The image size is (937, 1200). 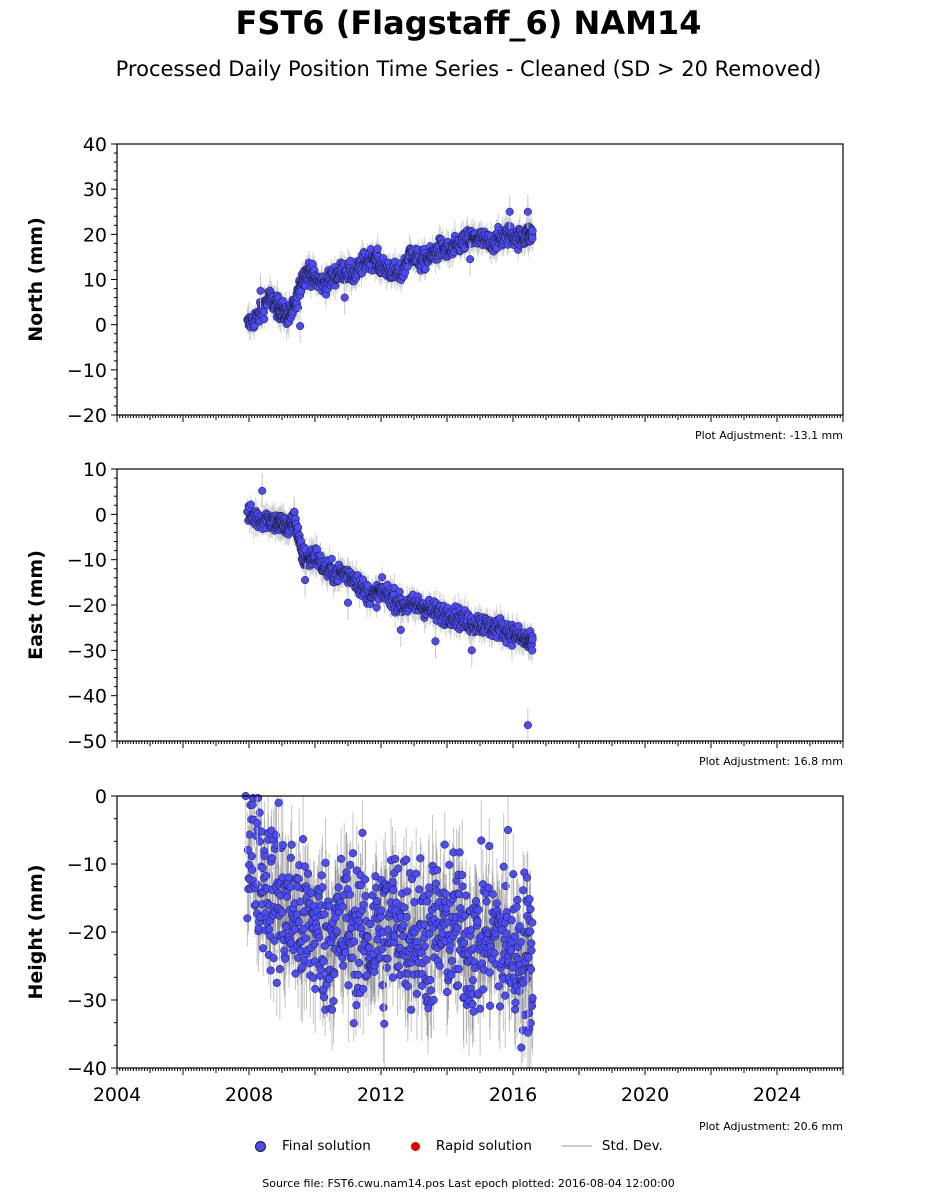 I want to click on y-tick-label: −40, so click(x=87, y=697).